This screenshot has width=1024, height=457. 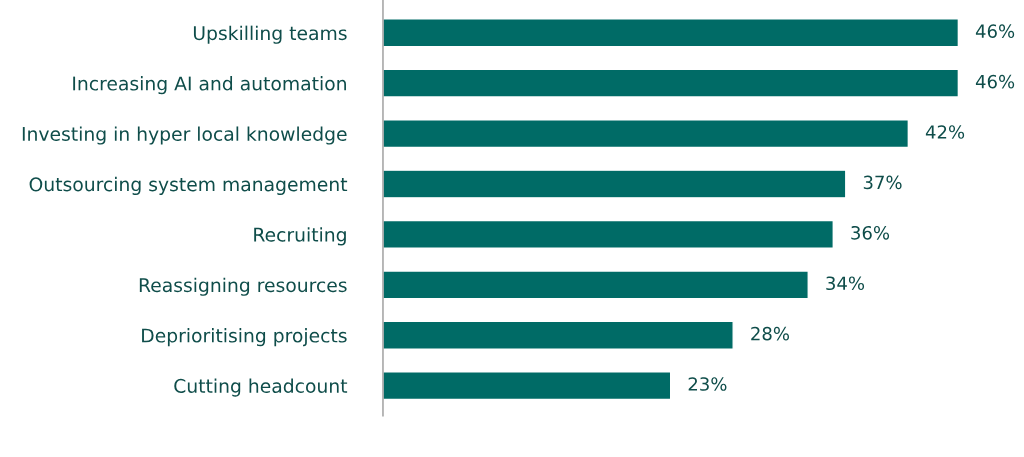 I want to click on data-label: 34%, so click(x=845, y=283).